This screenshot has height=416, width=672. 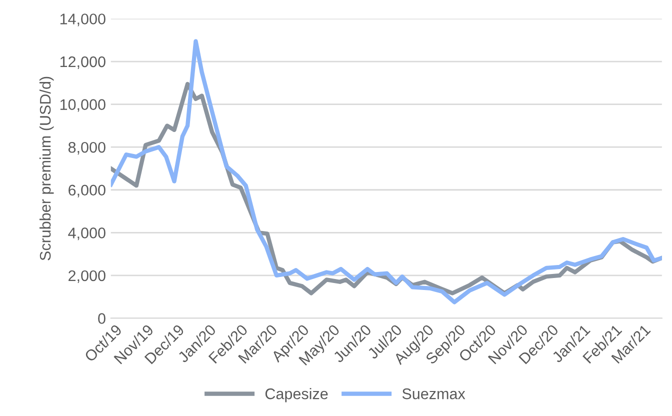 What do you see at coordinates (102, 318) in the screenshot?
I see `y-tick-label: 0` at bounding box center [102, 318].